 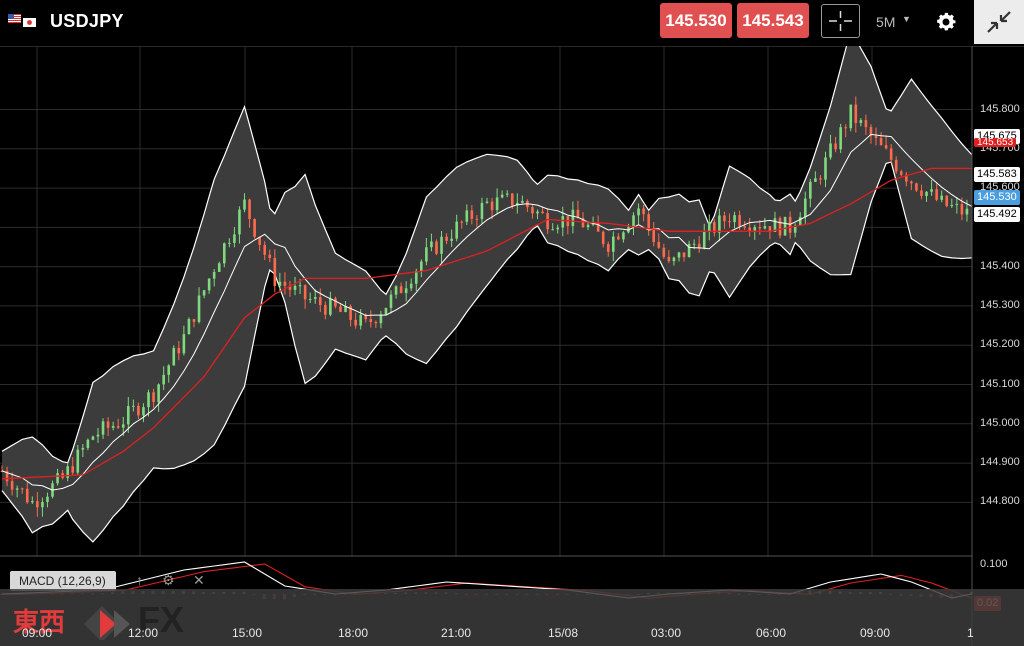 What do you see at coordinates (696, 20) in the screenshot?
I see `sell-price-button: 145.530` at bounding box center [696, 20].